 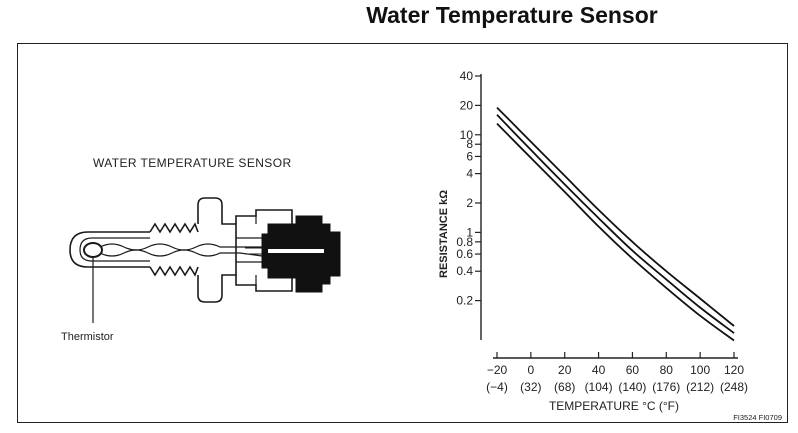 I want to click on thread-top, so click(x=174, y=228).